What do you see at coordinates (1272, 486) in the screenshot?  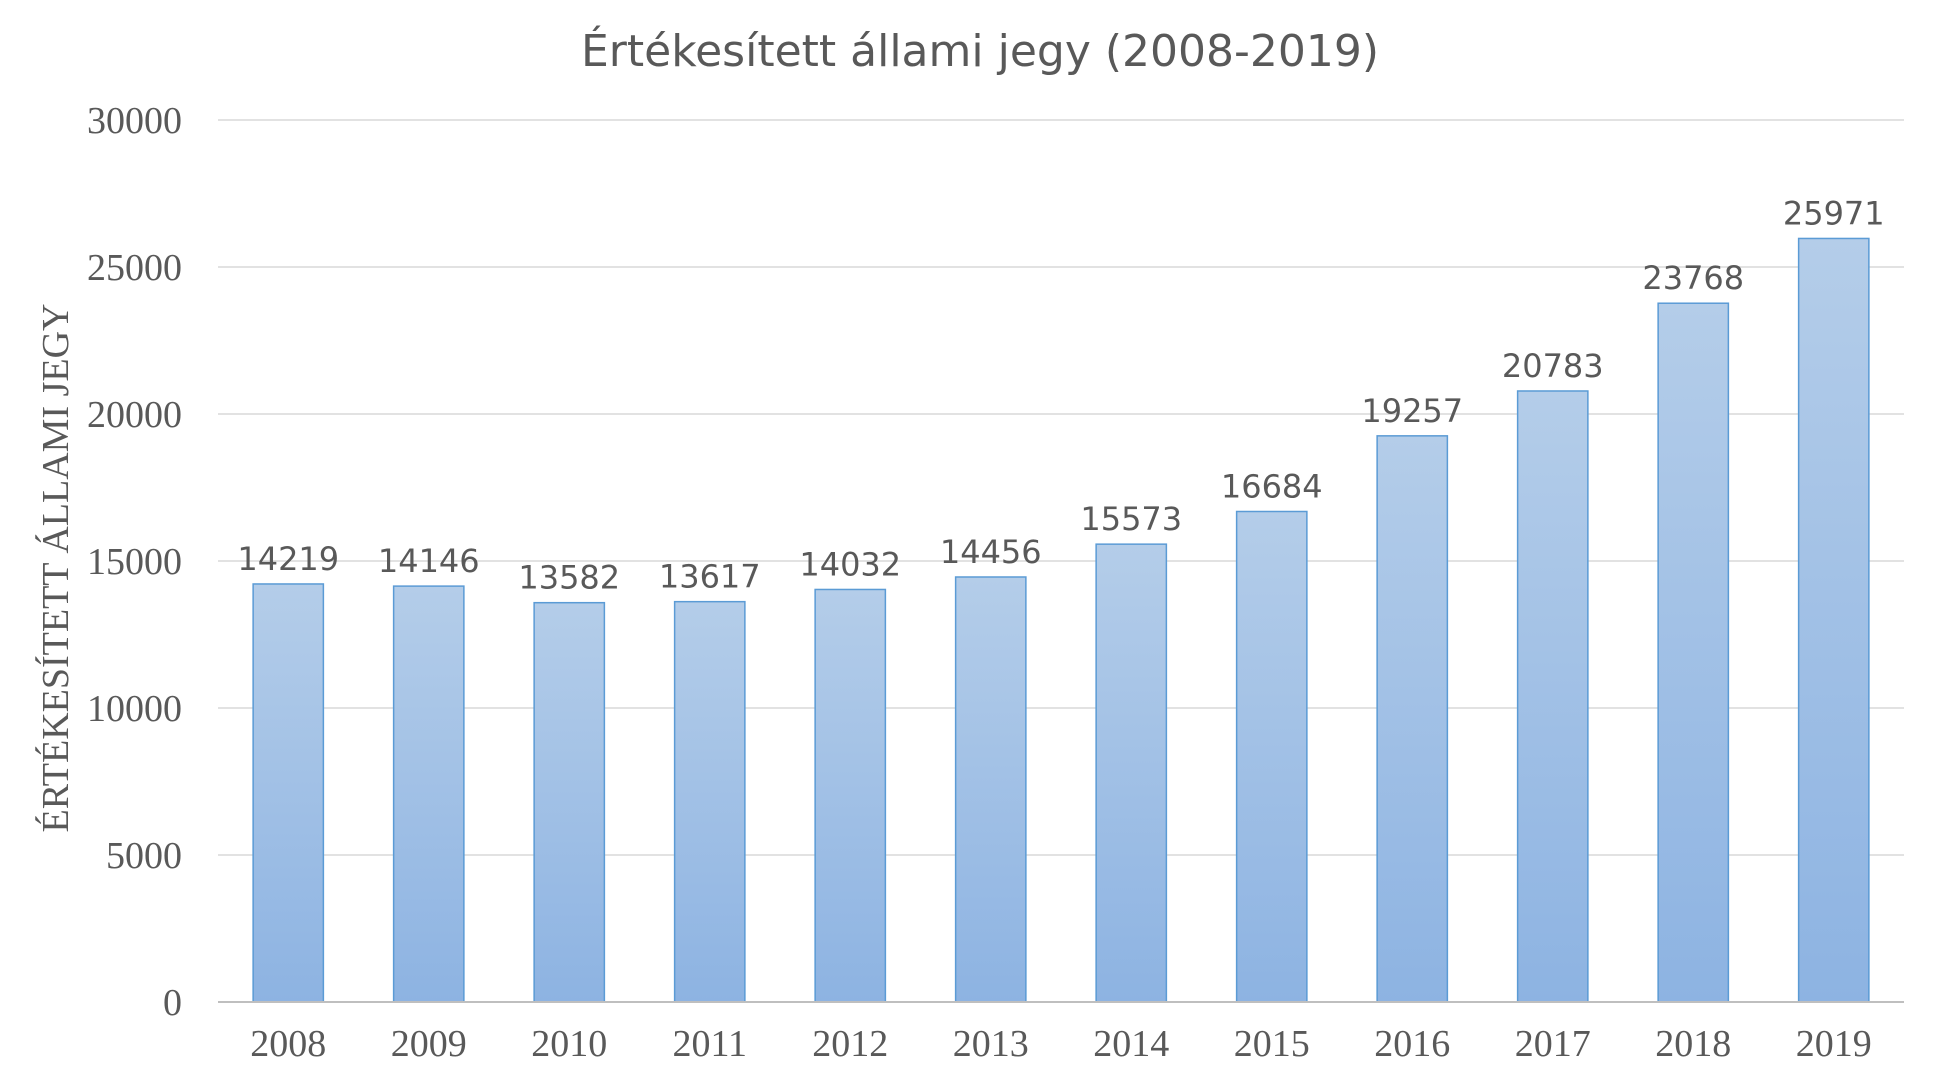 I see `data-label-2015: 16684` at bounding box center [1272, 486].